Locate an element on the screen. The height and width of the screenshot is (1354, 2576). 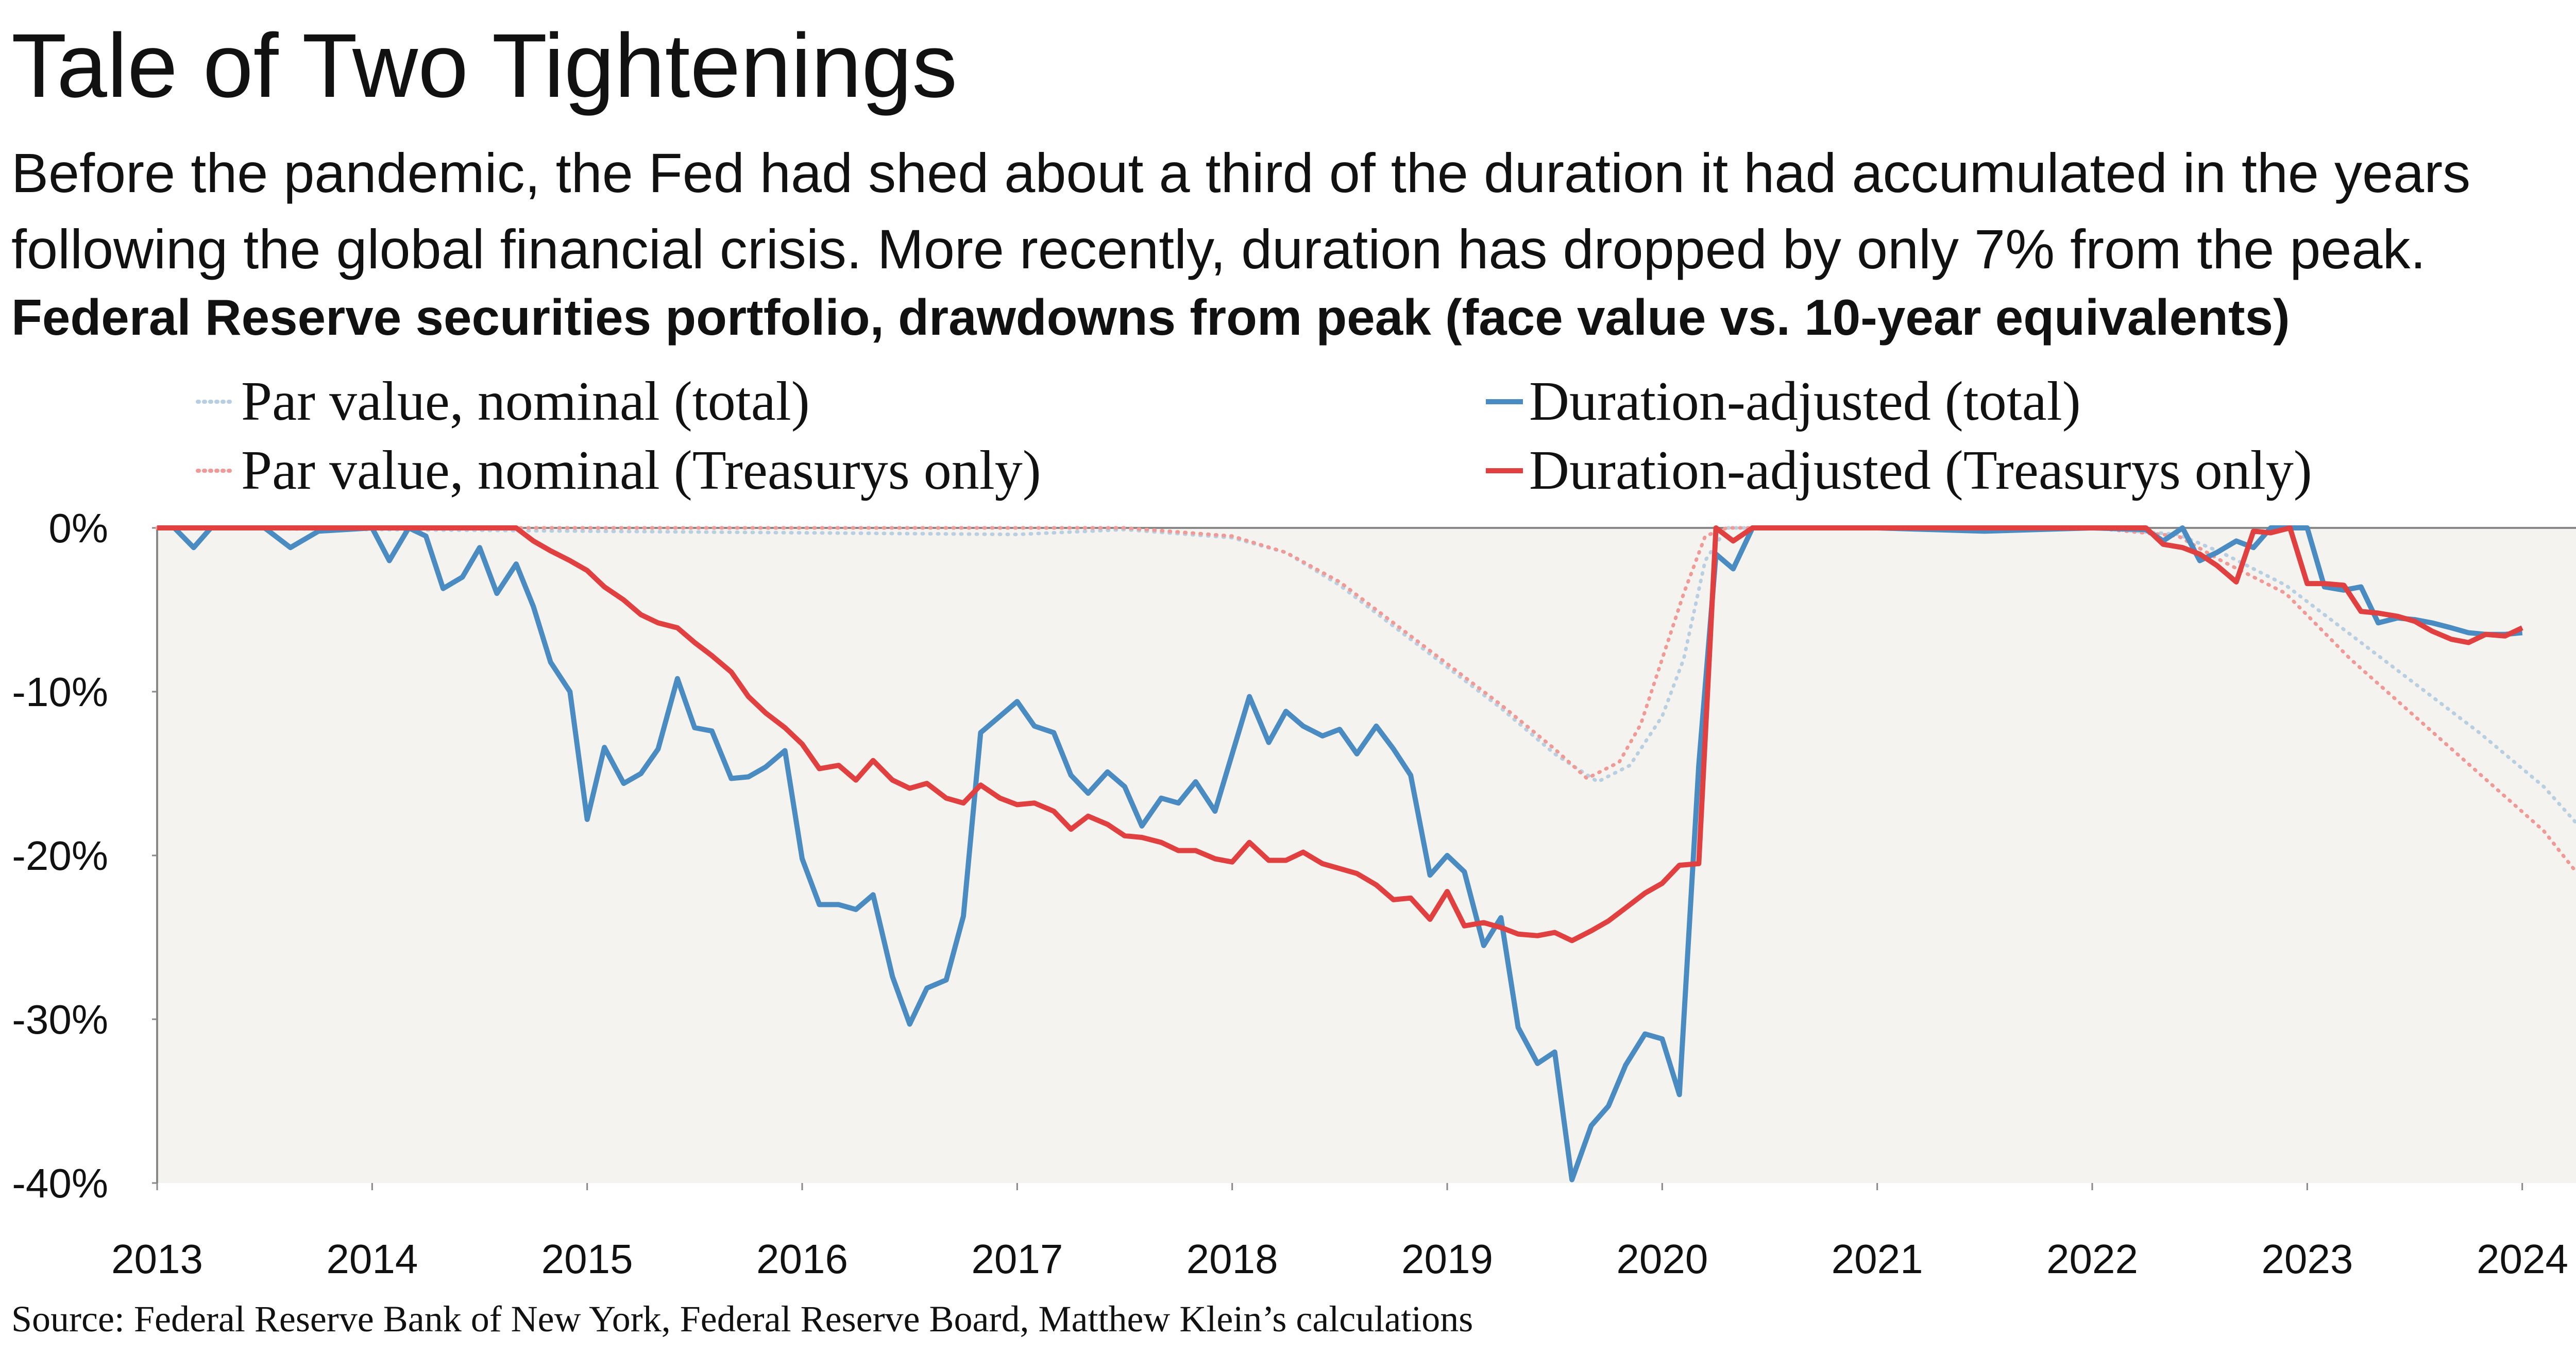
legend-item-par-treasurys: Par value, nominal (Treasurys only) is located at coordinates (619, 471).